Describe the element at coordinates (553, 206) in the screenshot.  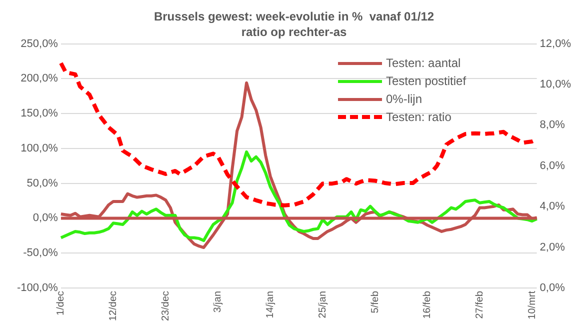
I see `y2-tick-label: 4,0%` at that location.